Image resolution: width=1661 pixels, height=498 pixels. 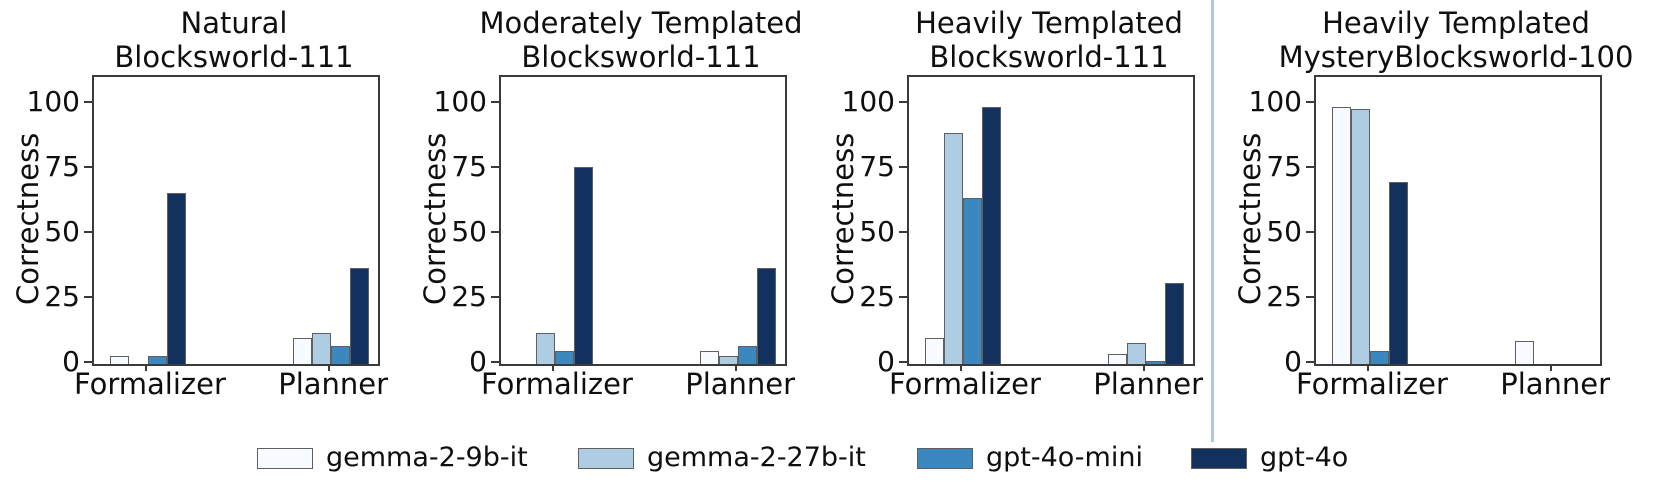 I want to click on legend-label: gemma-2-27b-it, so click(x=756, y=457).